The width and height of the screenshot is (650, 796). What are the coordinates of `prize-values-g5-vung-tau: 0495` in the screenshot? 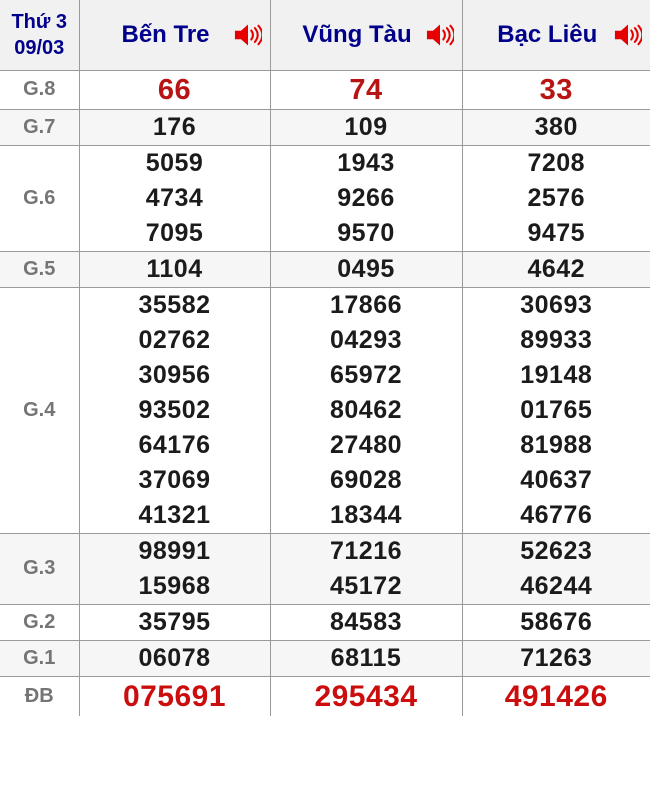 It's located at (366, 269).